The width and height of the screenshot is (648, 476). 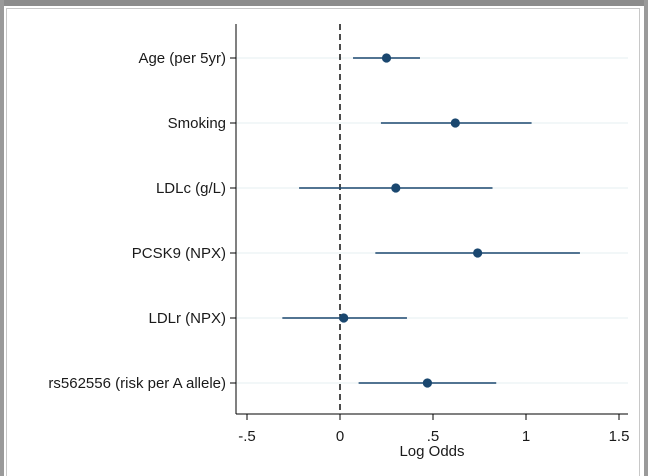 What do you see at coordinates (324, 3) in the screenshot?
I see `frame-top-border` at bounding box center [324, 3].